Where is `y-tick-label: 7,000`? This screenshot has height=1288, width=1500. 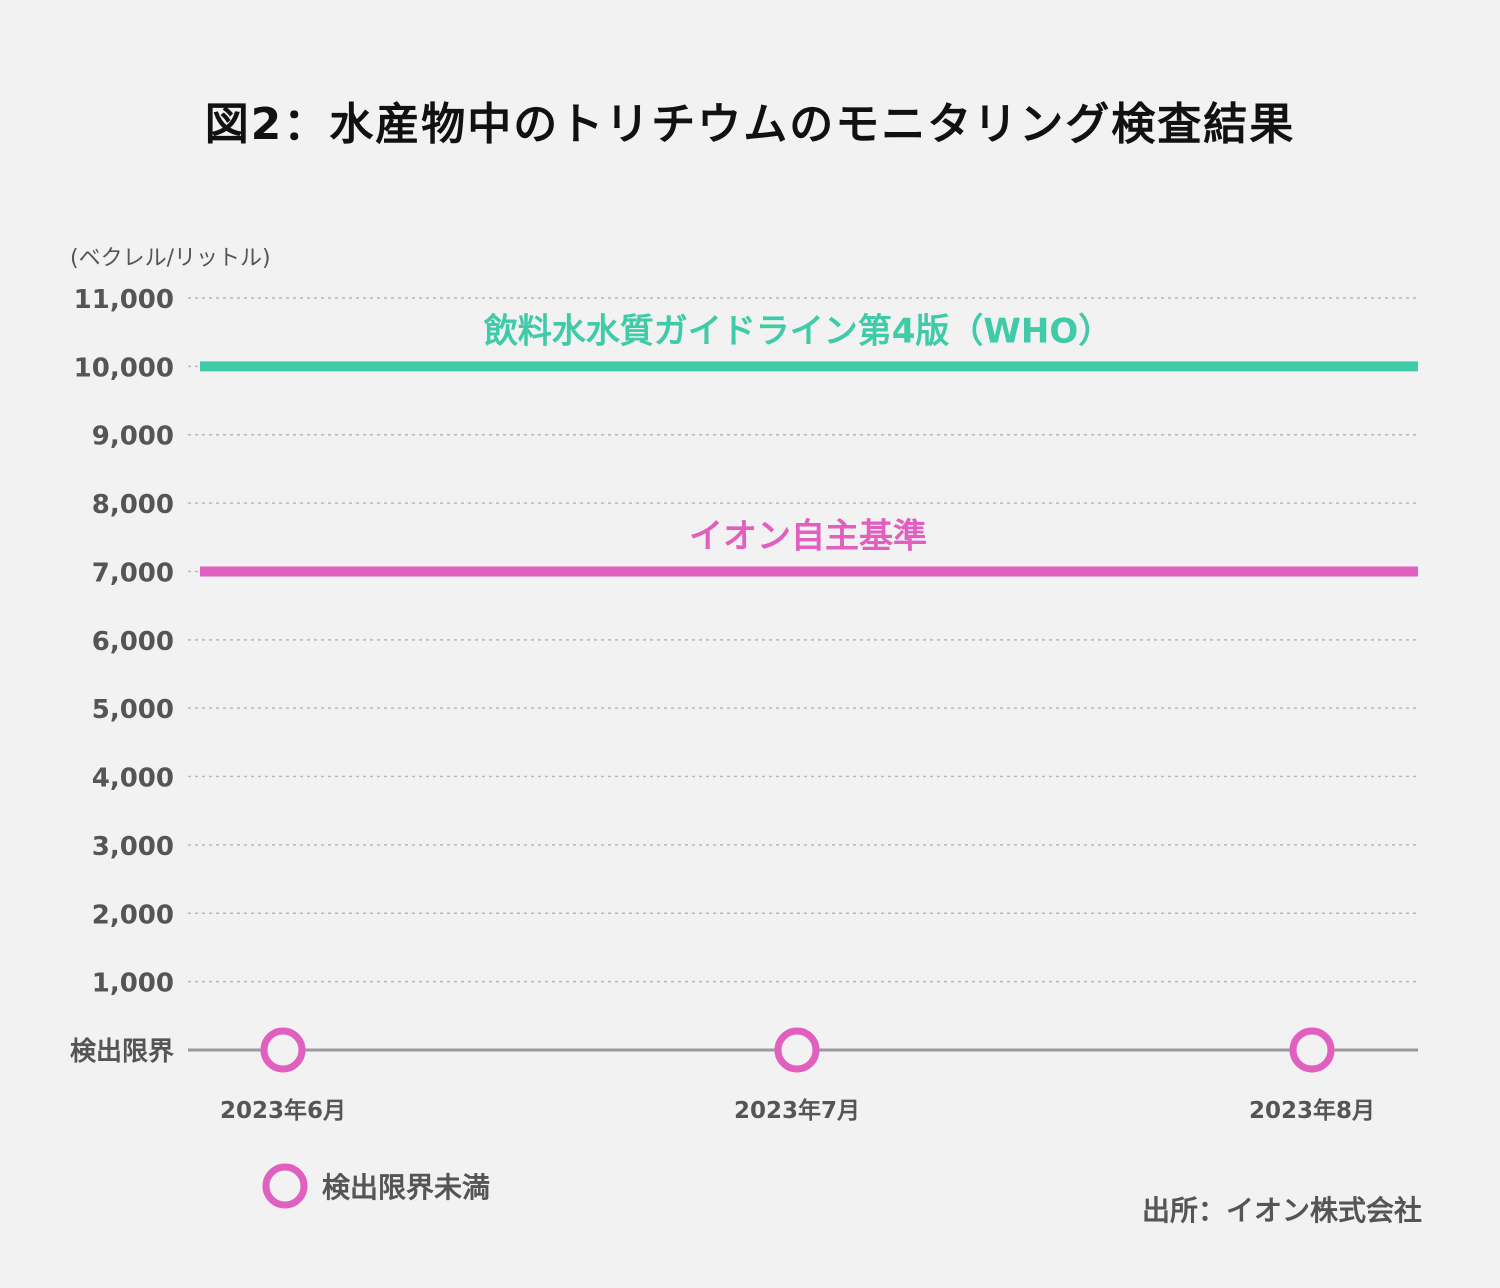 y-tick-label: 7,000 is located at coordinates (133, 573).